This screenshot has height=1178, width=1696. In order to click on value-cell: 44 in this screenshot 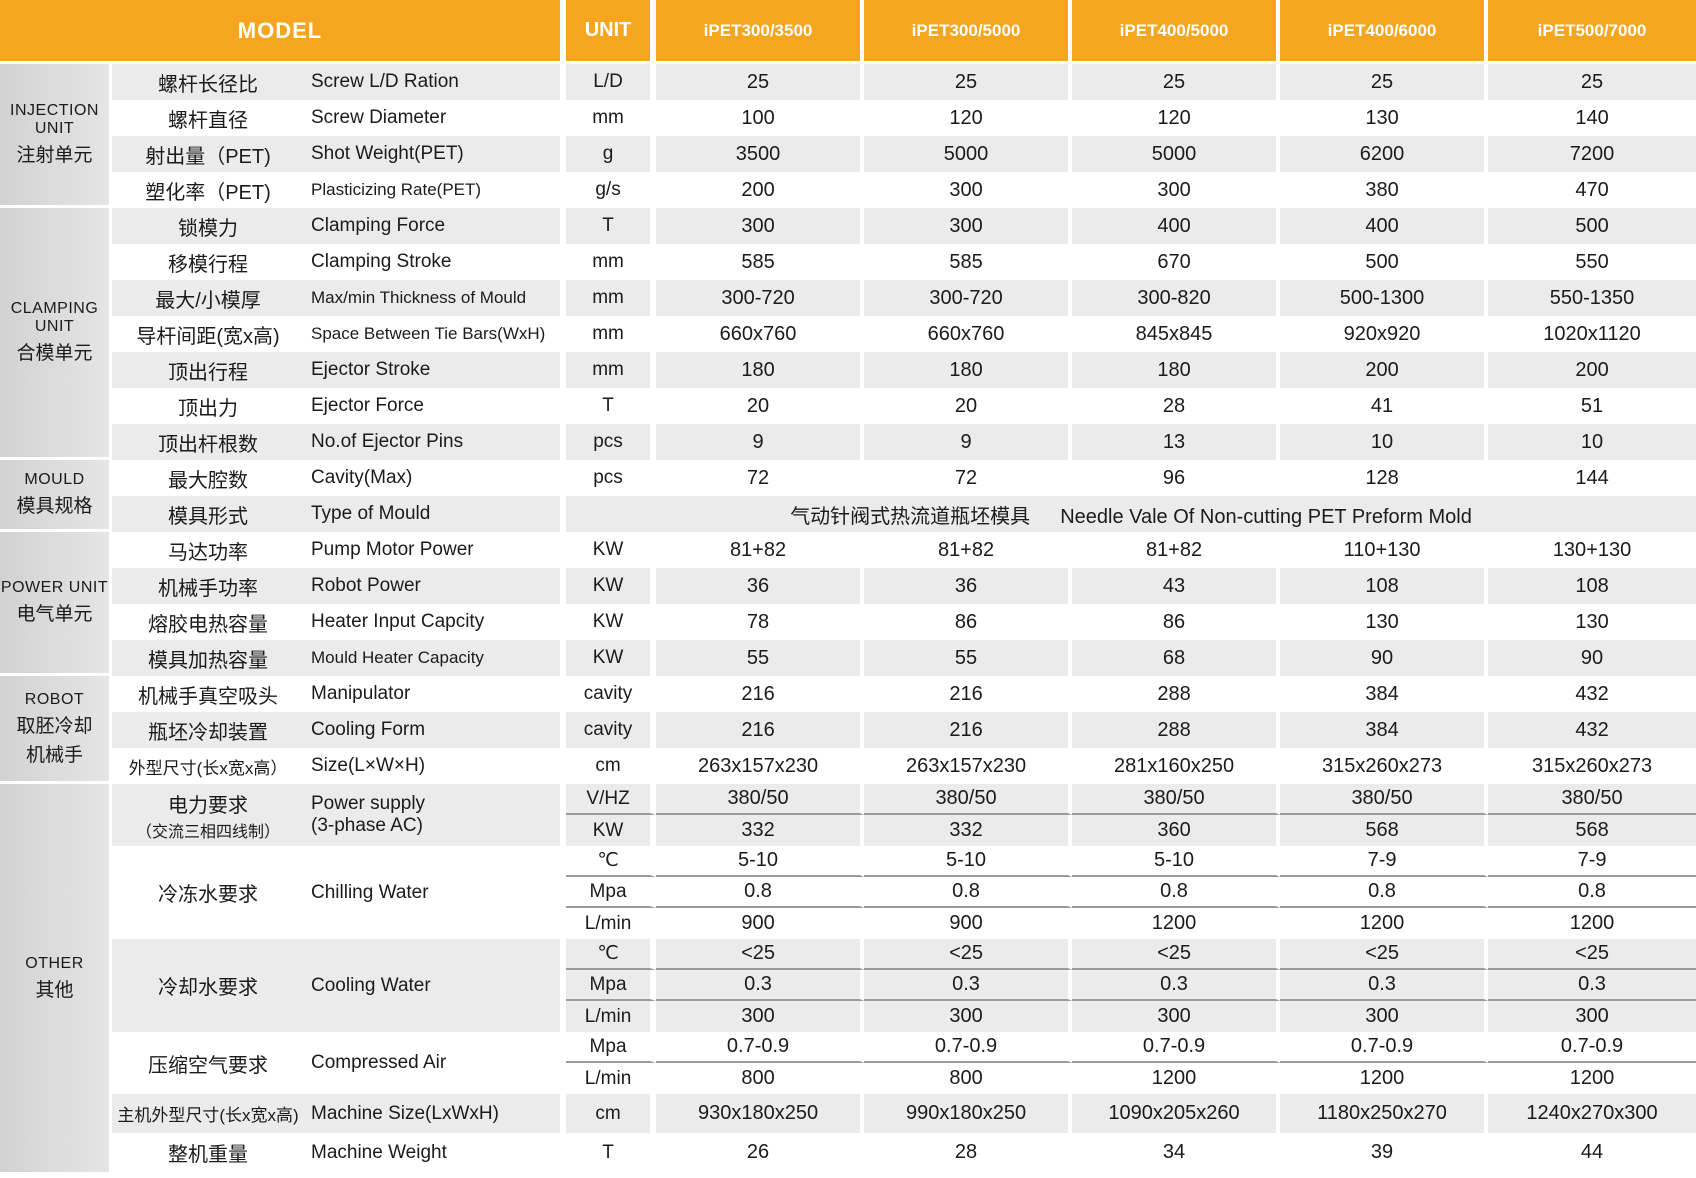, I will do `click(1592, 1152)`.